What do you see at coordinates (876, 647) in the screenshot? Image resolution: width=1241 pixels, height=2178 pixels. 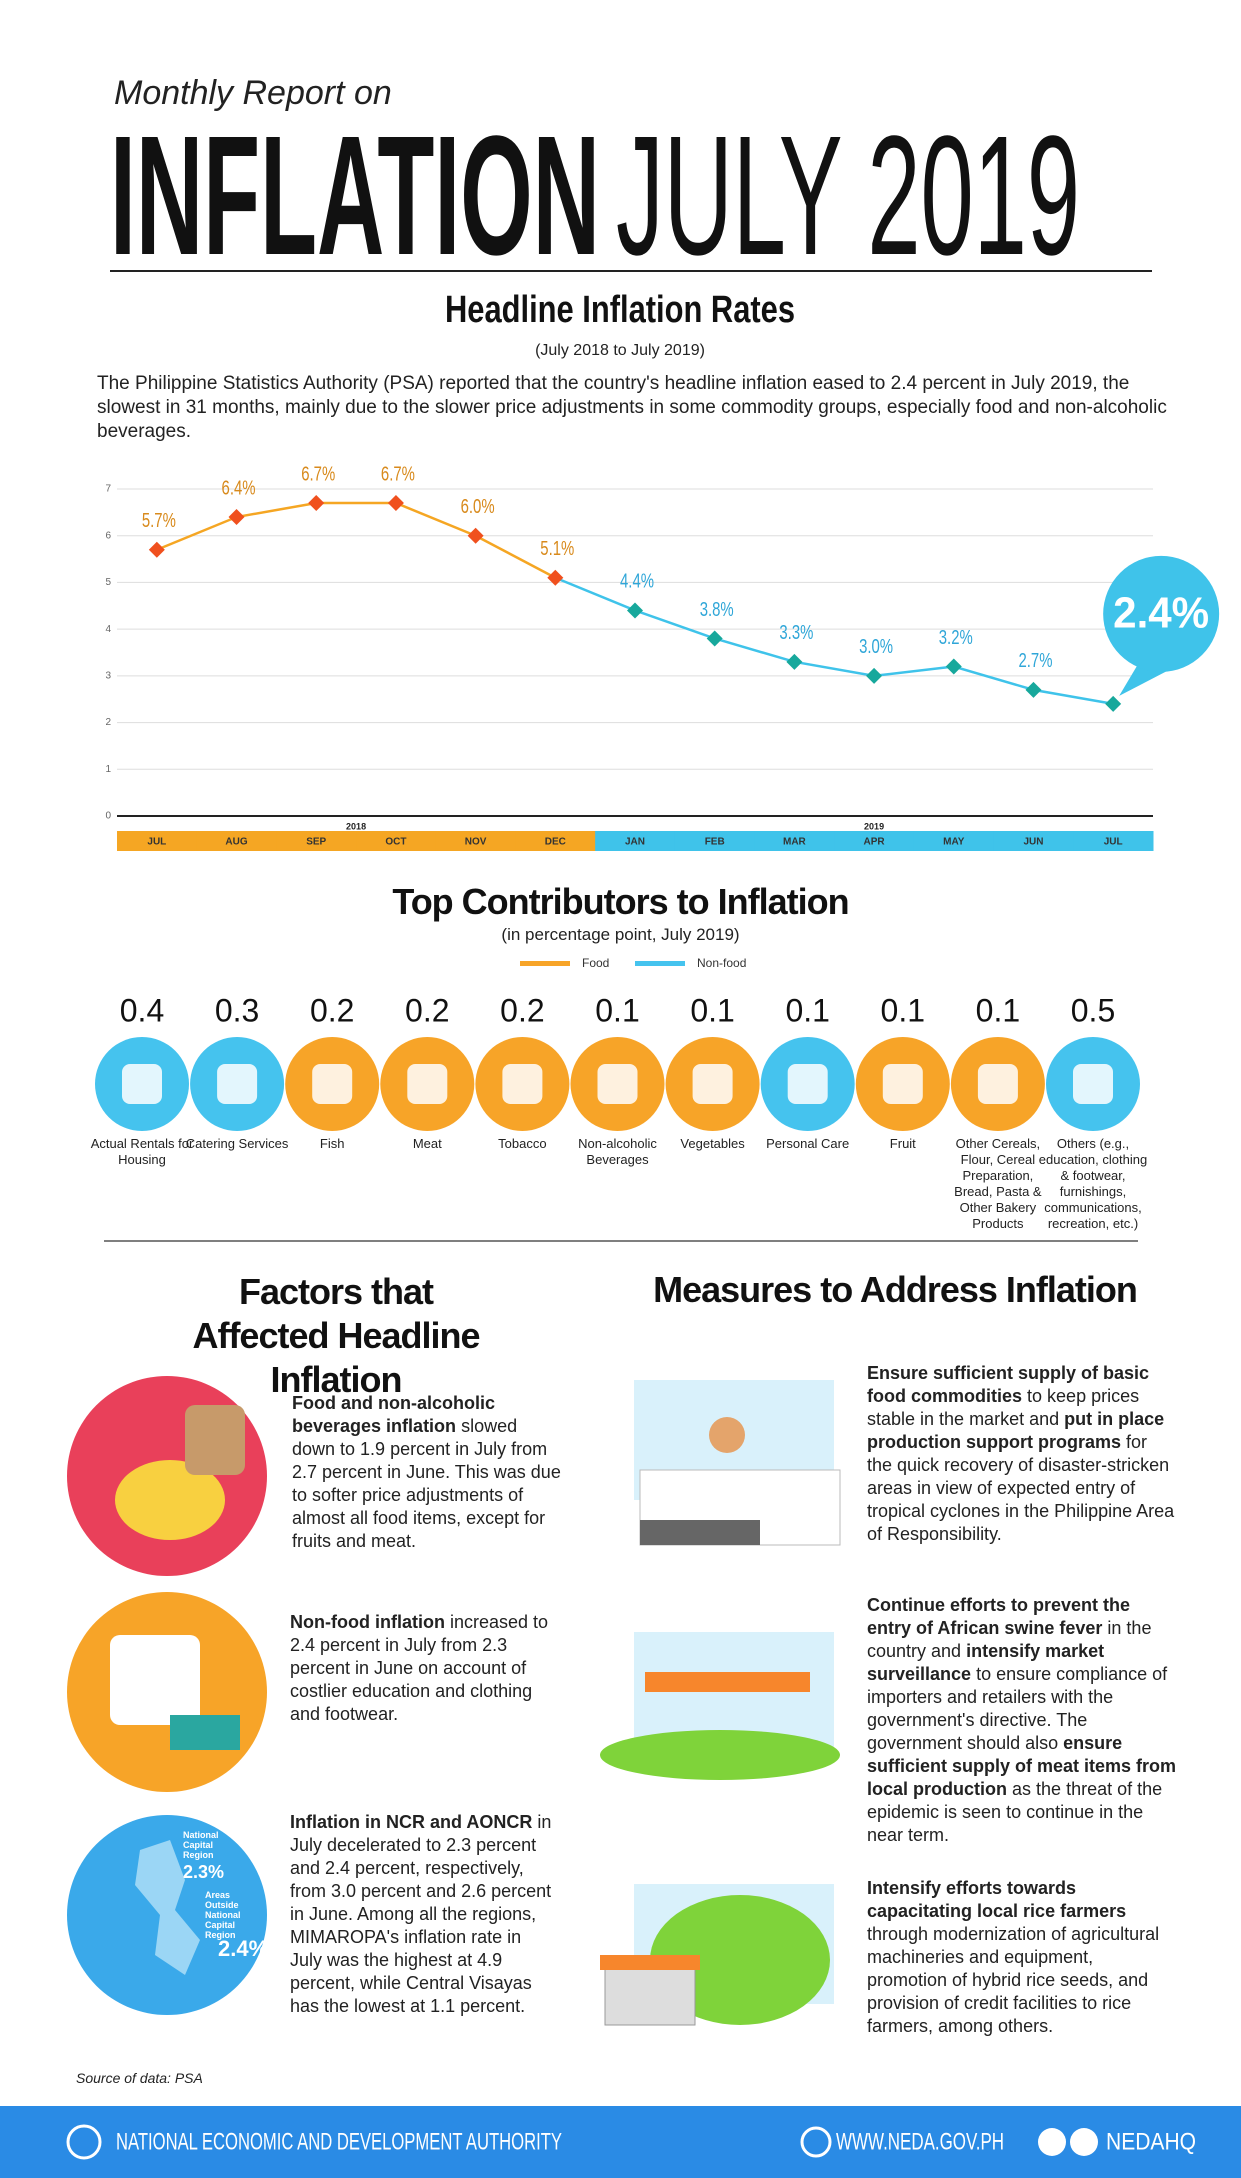 I see `value-label: 3.0%` at bounding box center [876, 647].